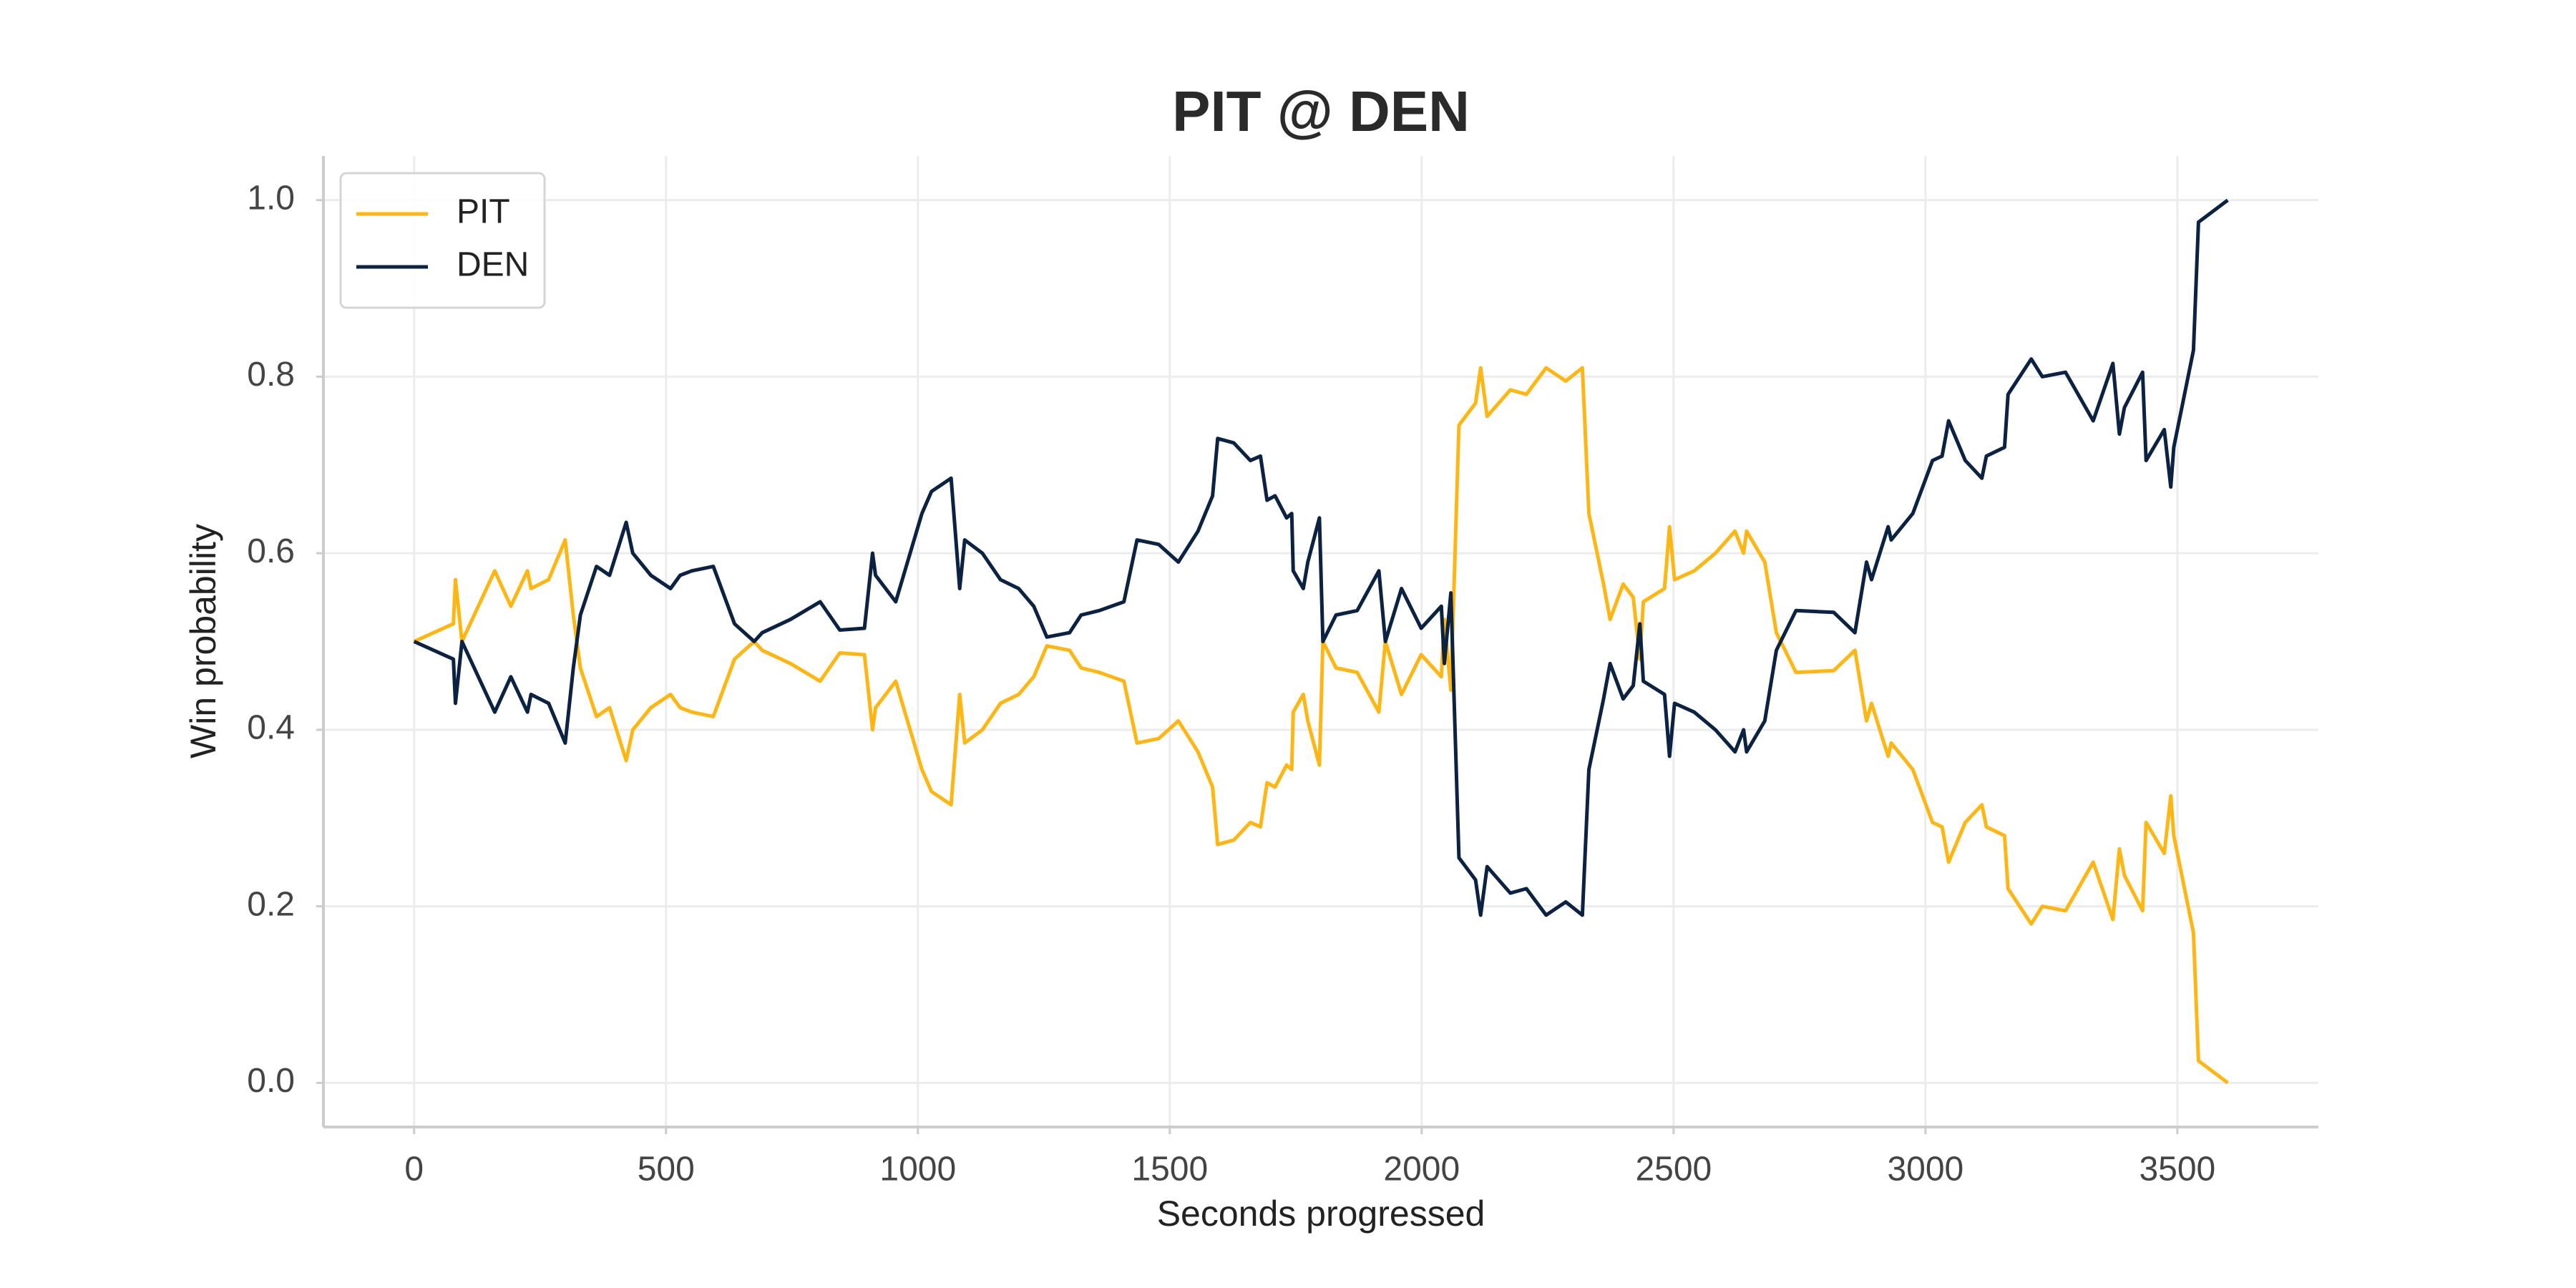 This screenshot has width=2576, height=1288. What do you see at coordinates (493, 265) in the screenshot?
I see `legend-label: DEN` at bounding box center [493, 265].